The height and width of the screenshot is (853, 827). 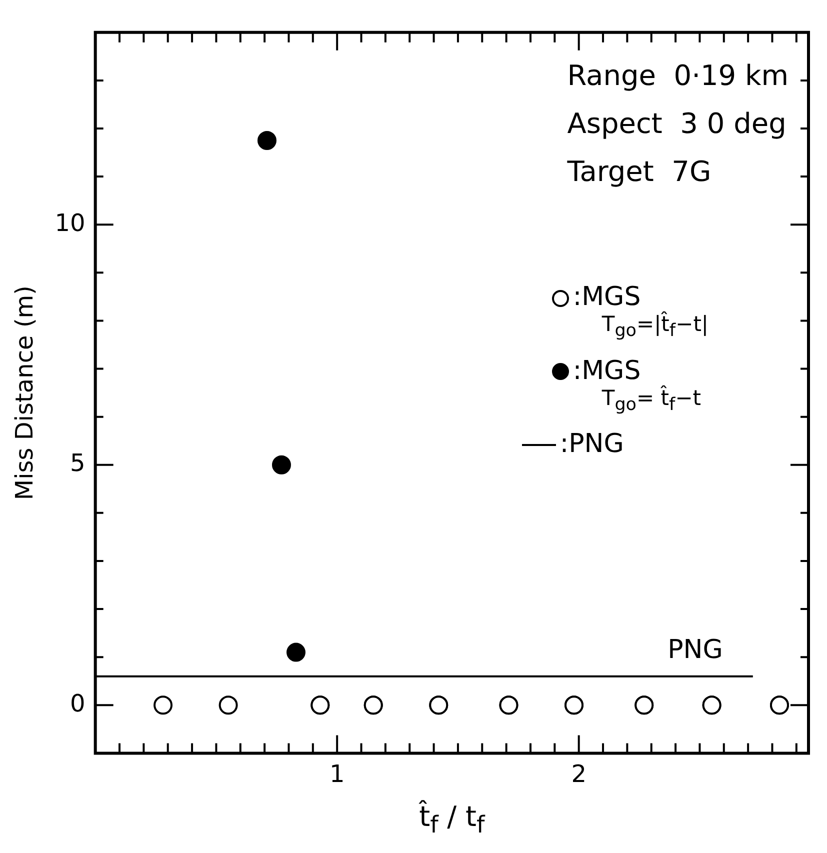 What do you see at coordinates (639, 172) in the screenshot?
I see `annotation: Target 7G` at bounding box center [639, 172].